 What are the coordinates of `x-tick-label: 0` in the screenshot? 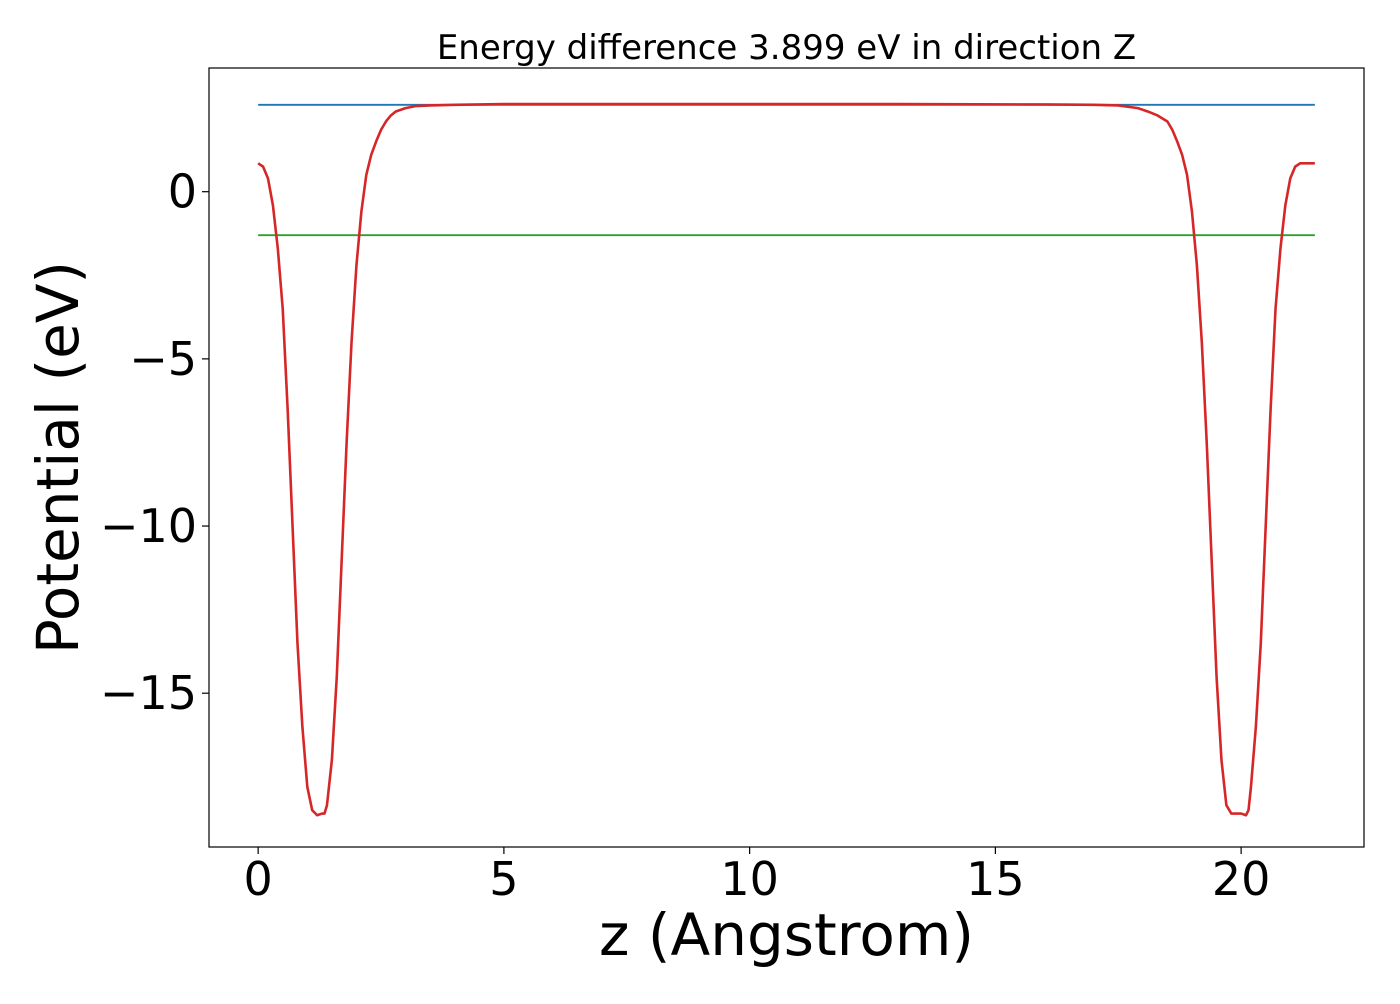 It's located at (258, 879).